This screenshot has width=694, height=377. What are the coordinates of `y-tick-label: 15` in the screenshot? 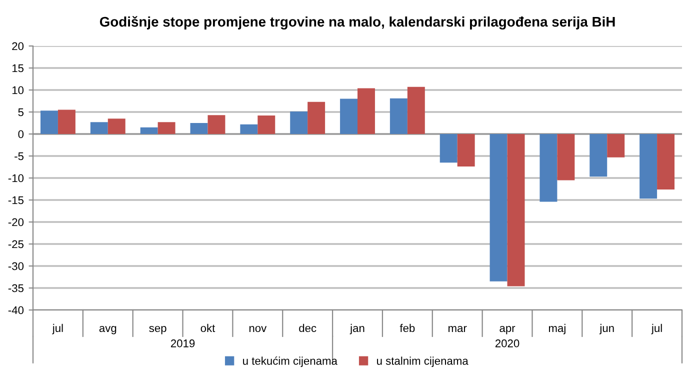 It's located at (18, 68).